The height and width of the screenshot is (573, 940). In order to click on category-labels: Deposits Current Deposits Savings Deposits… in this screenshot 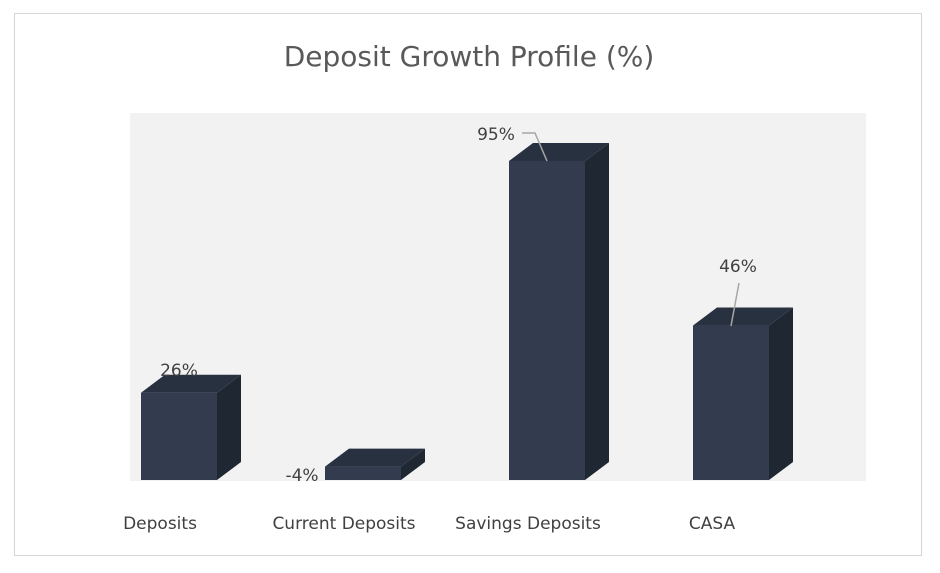, I will do `click(429, 524)`.